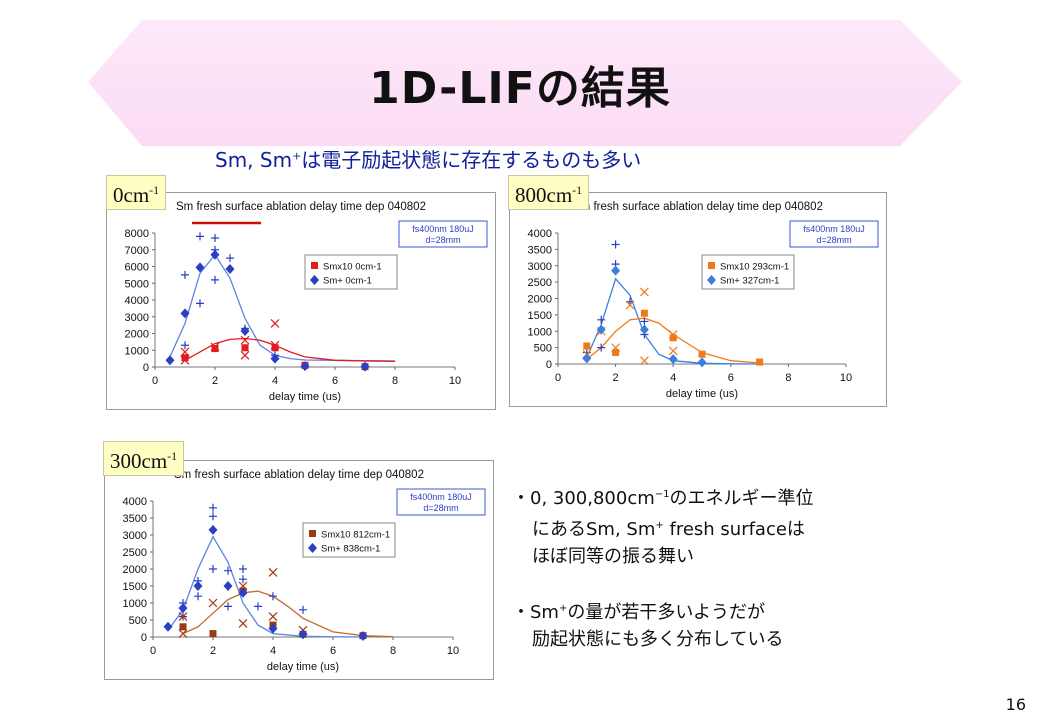 The width and height of the screenshot is (1040, 720). Describe the element at coordinates (137, 335) in the screenshot. I see `y-tick-label: 2000` at that location.